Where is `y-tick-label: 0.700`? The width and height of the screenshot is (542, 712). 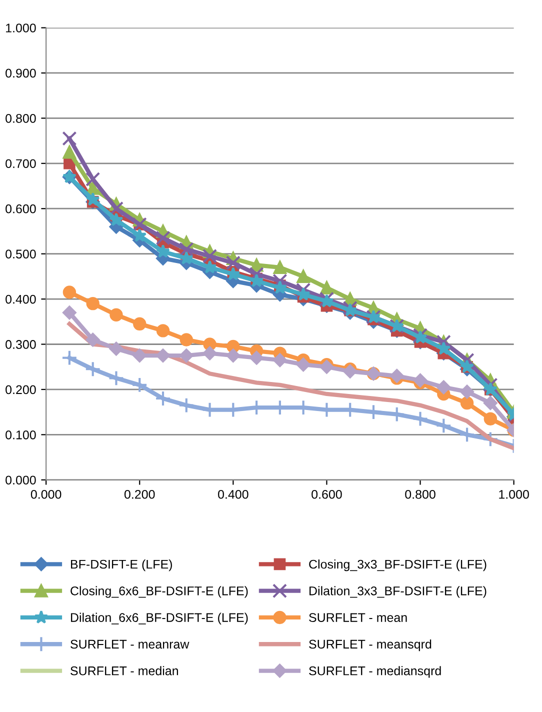
y-tick-label: 0.700 is located at coordinates (21, 163).